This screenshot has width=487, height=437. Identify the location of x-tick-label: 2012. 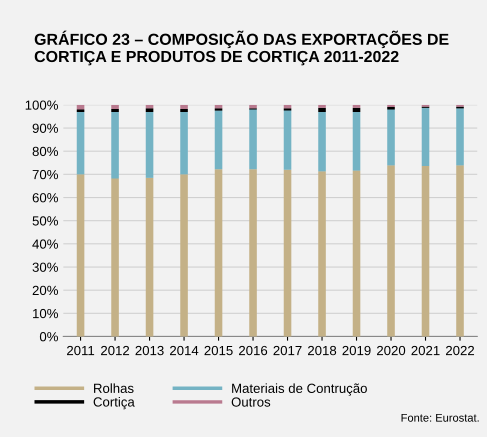
(115, 351).